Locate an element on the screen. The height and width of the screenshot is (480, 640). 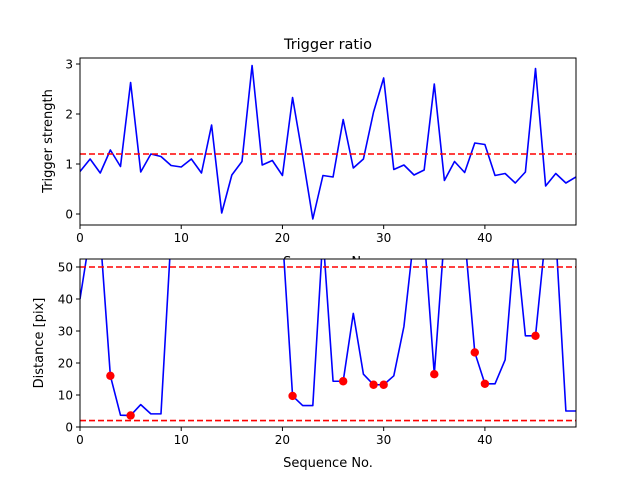
y-tick-label: 30 is located at coordinates (65, 332).